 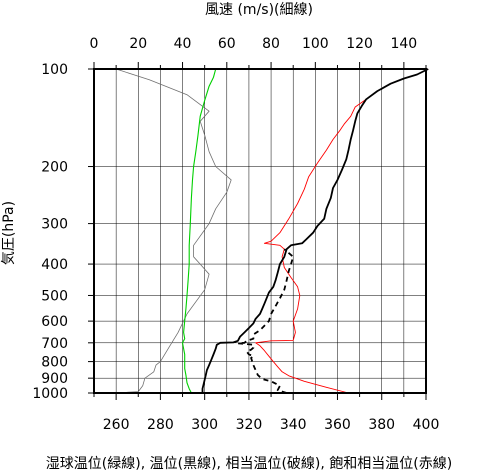 What do you see at coordinates (315, 44) in the screenshot?
I see `x-tick-label-top: 100` at bounding box center [315, 44].